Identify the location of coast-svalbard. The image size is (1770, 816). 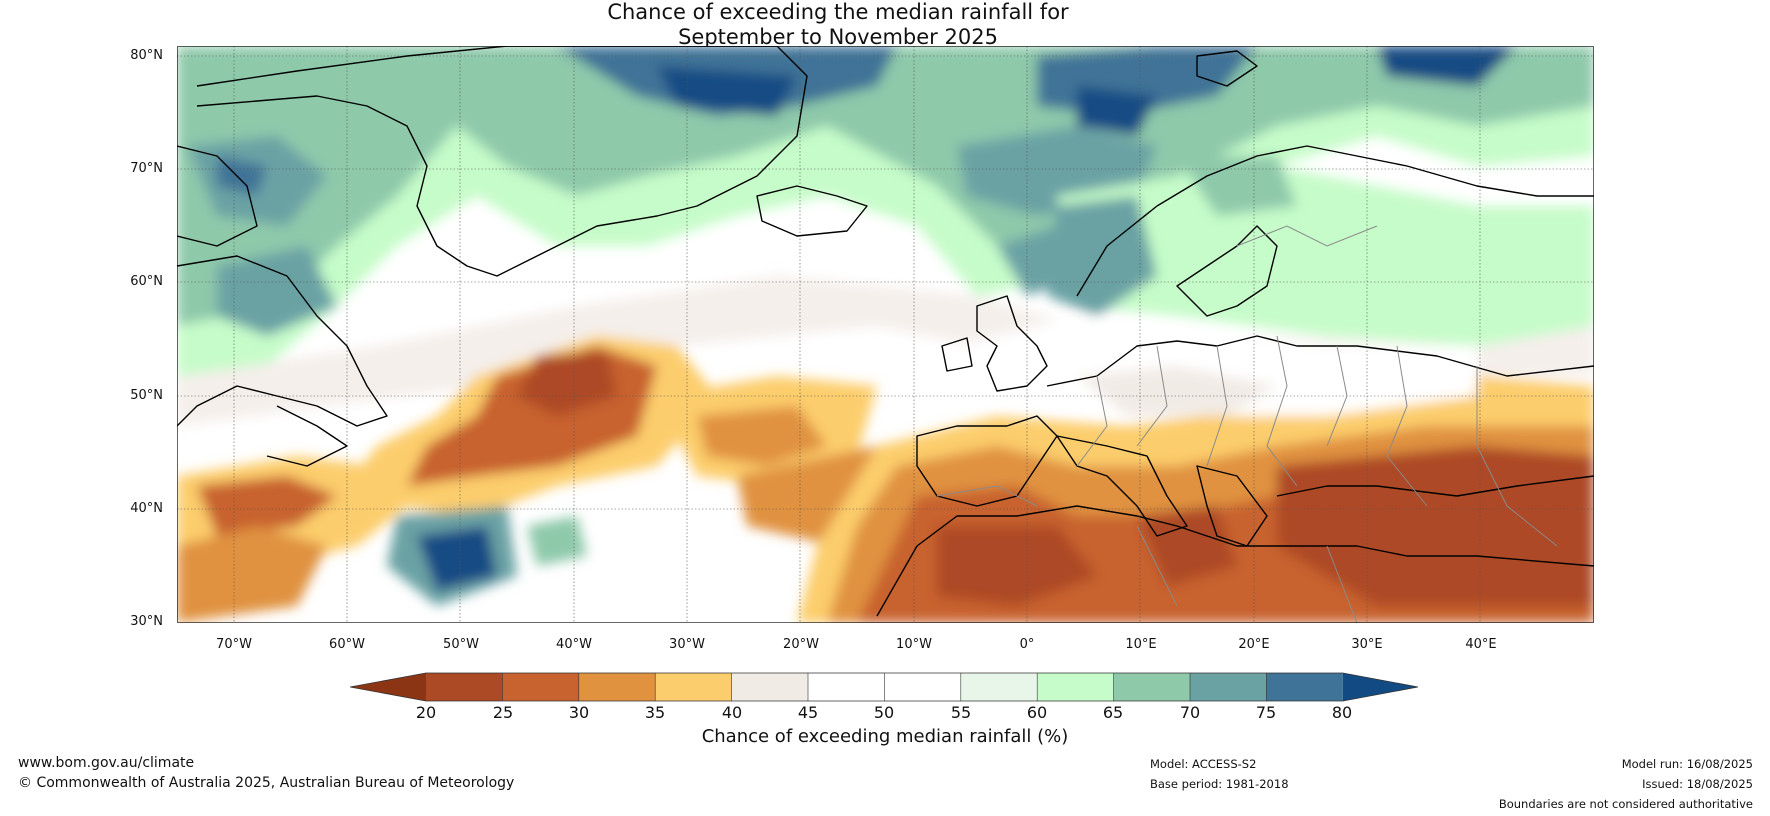
(1227, 68).